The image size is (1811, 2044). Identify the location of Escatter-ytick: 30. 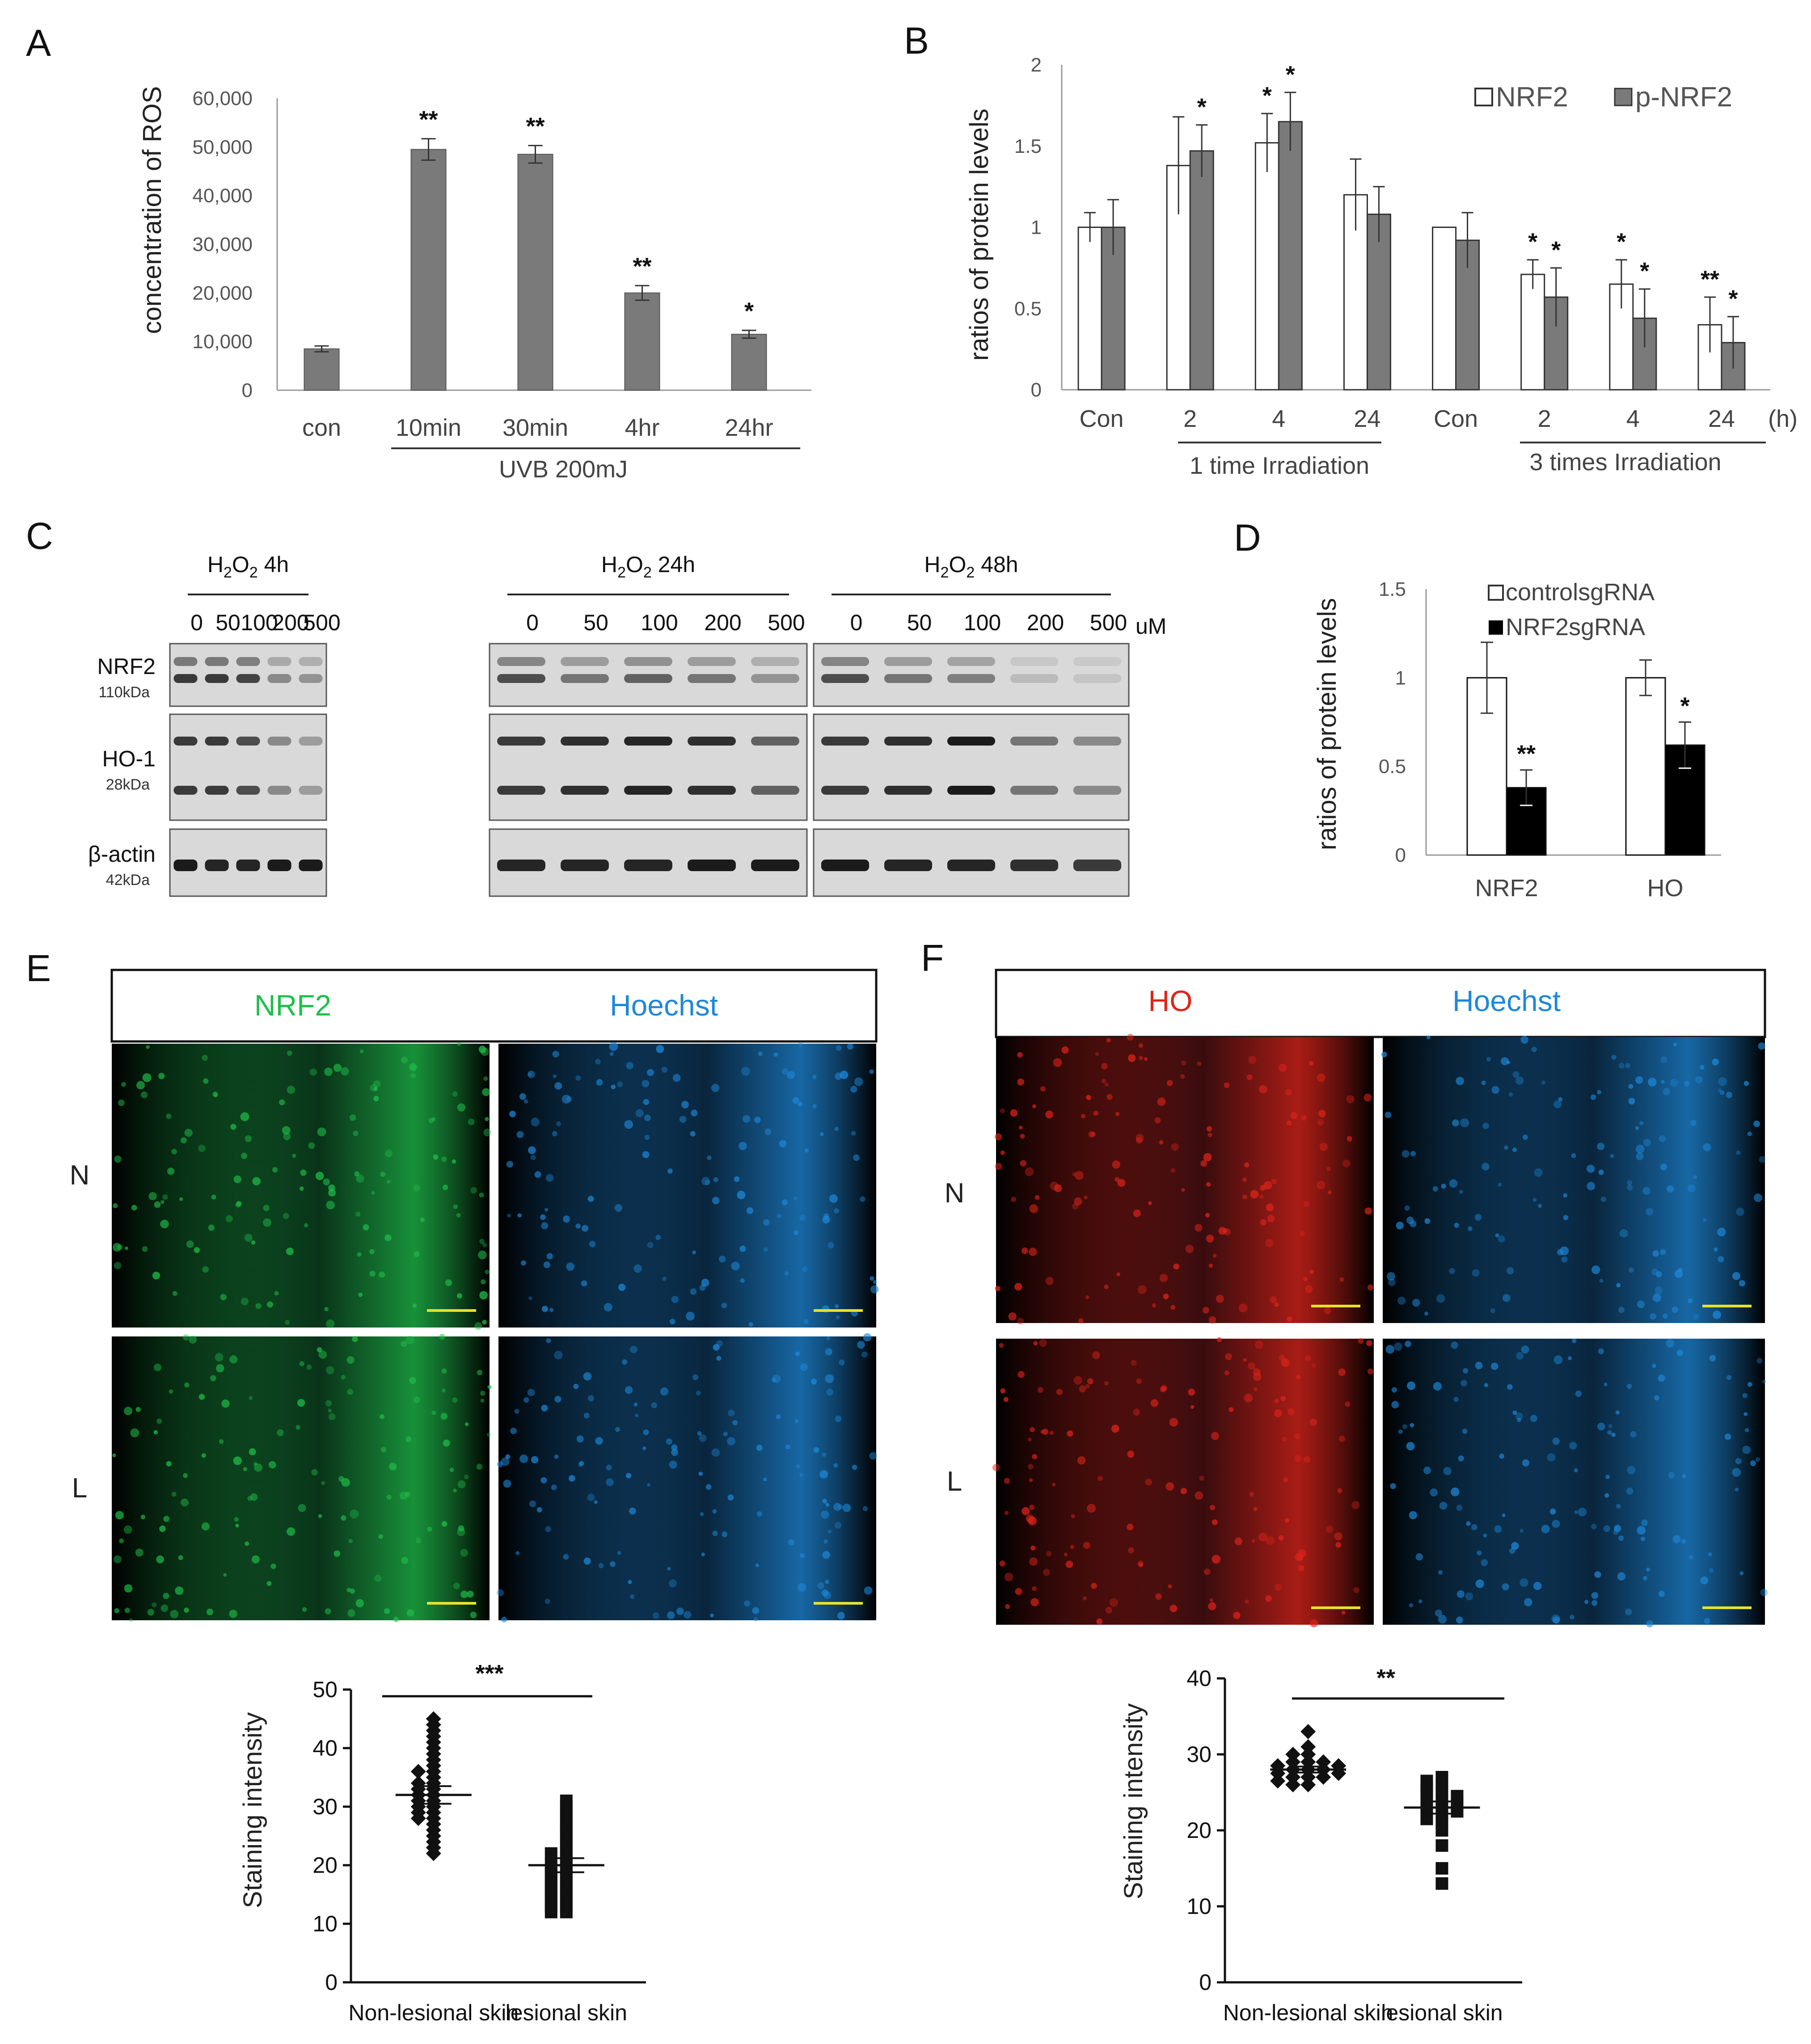
(325, 1806).